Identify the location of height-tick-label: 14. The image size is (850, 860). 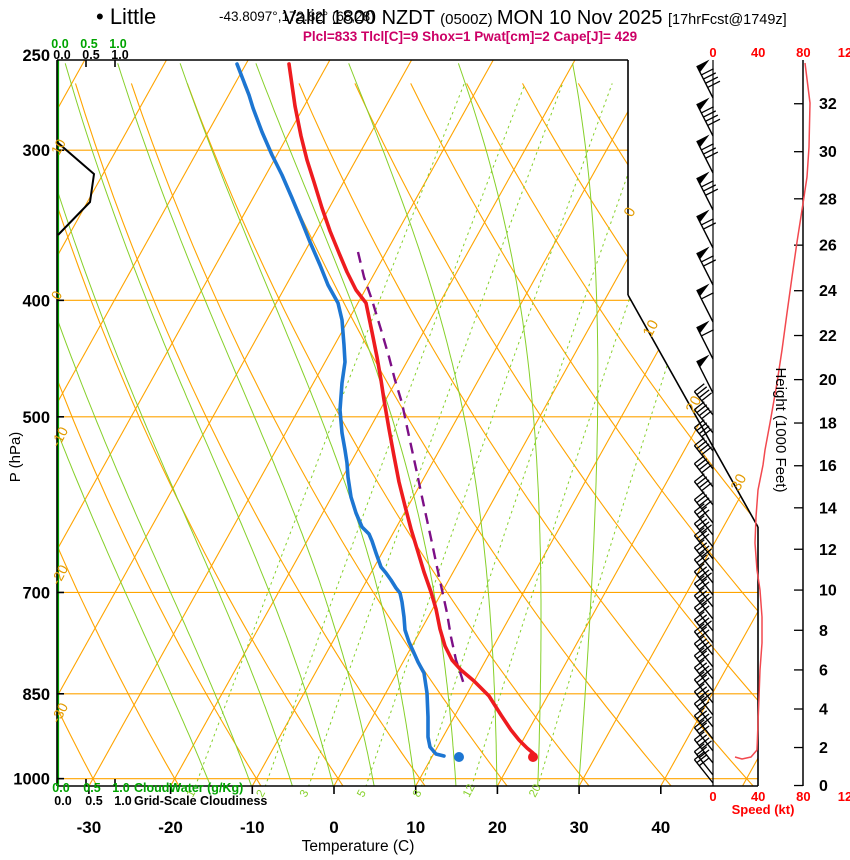
(828, 508).